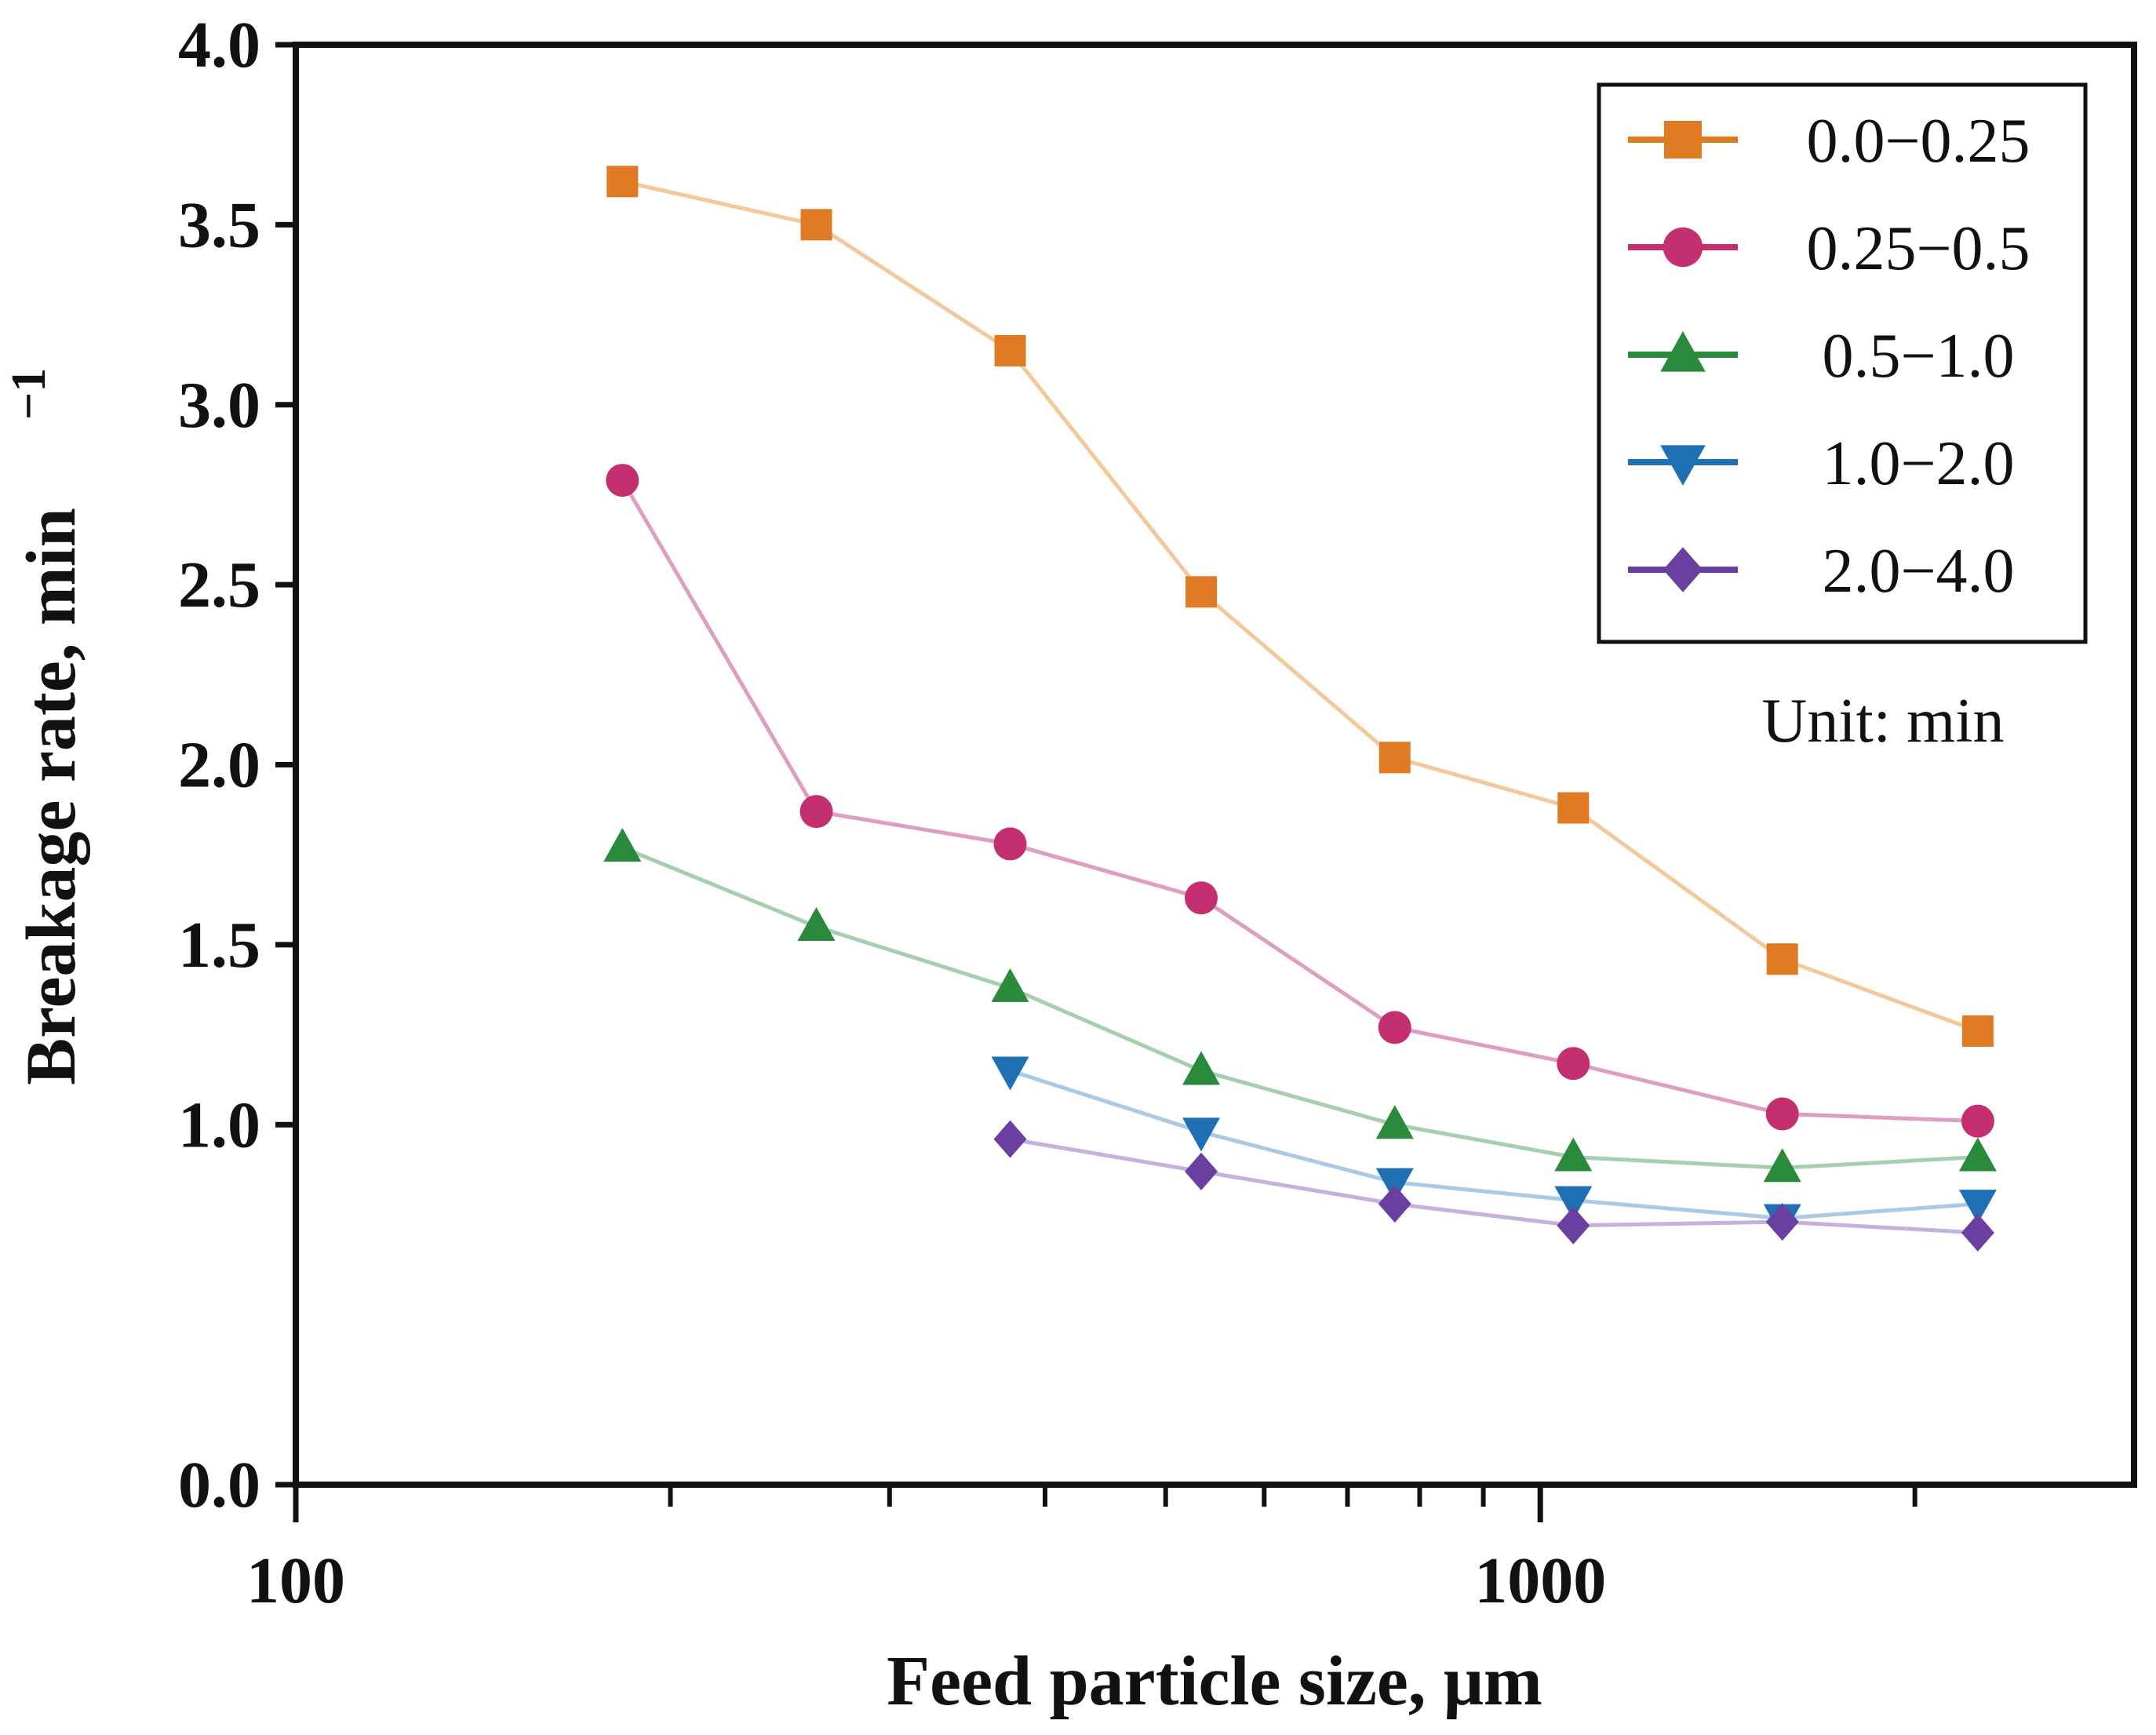 This screenshot has width=2156, height=1735. What do you see at coordinates (219, 1485) in the screenshot?
I see `y-tick-label: 0.0` at bounding box center [219, 1485].